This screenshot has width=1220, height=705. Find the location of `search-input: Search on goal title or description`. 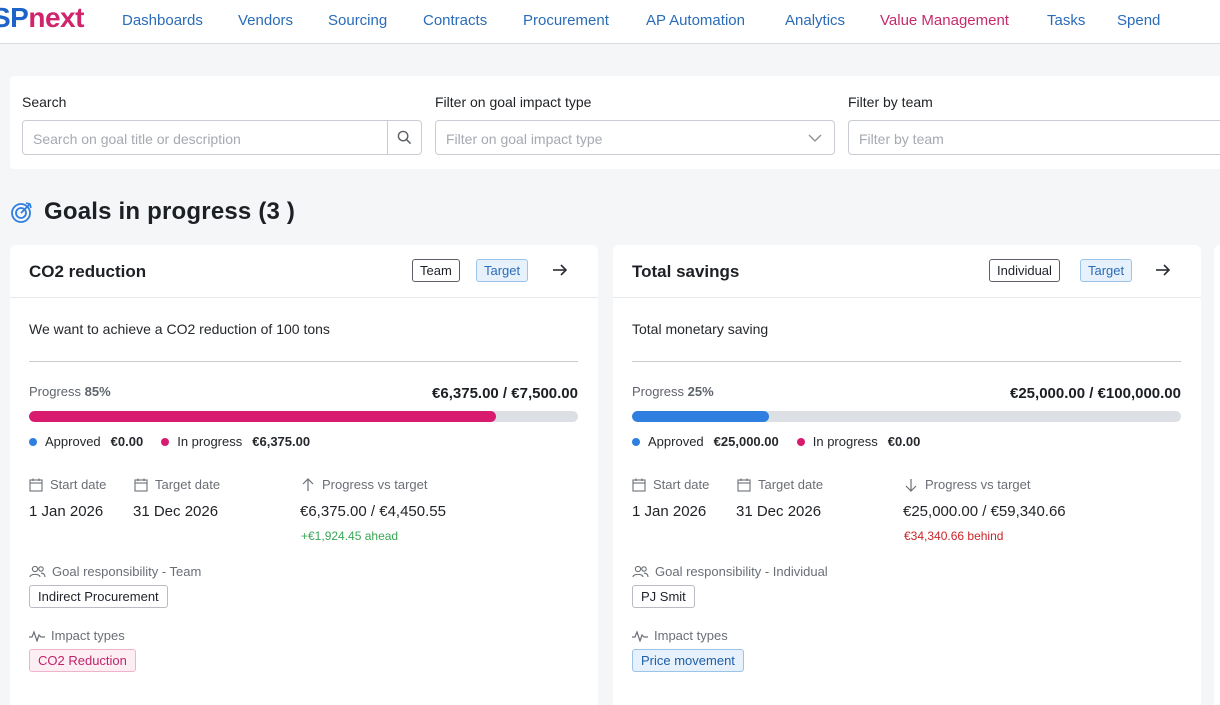

search-input: Search on goal title or description is located at coordinates (222, 137).